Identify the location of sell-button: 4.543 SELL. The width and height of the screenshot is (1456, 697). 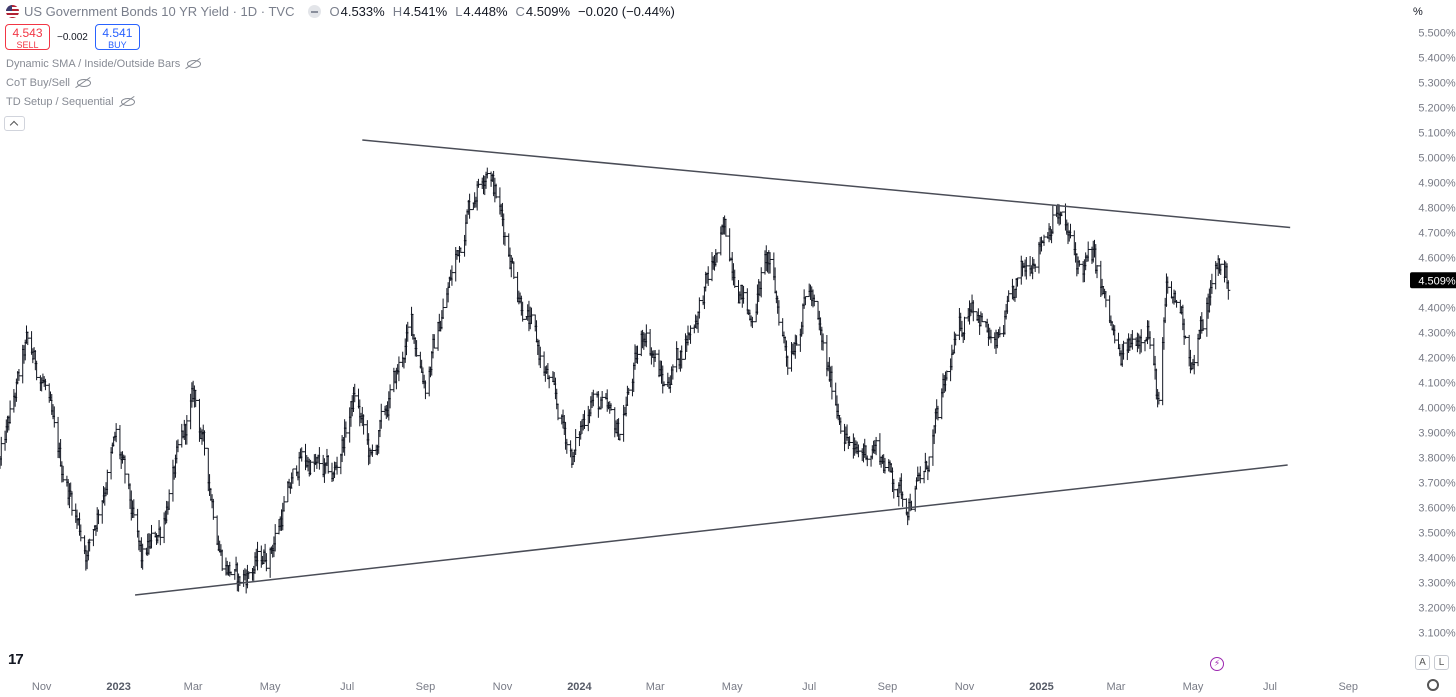
(27, 37).